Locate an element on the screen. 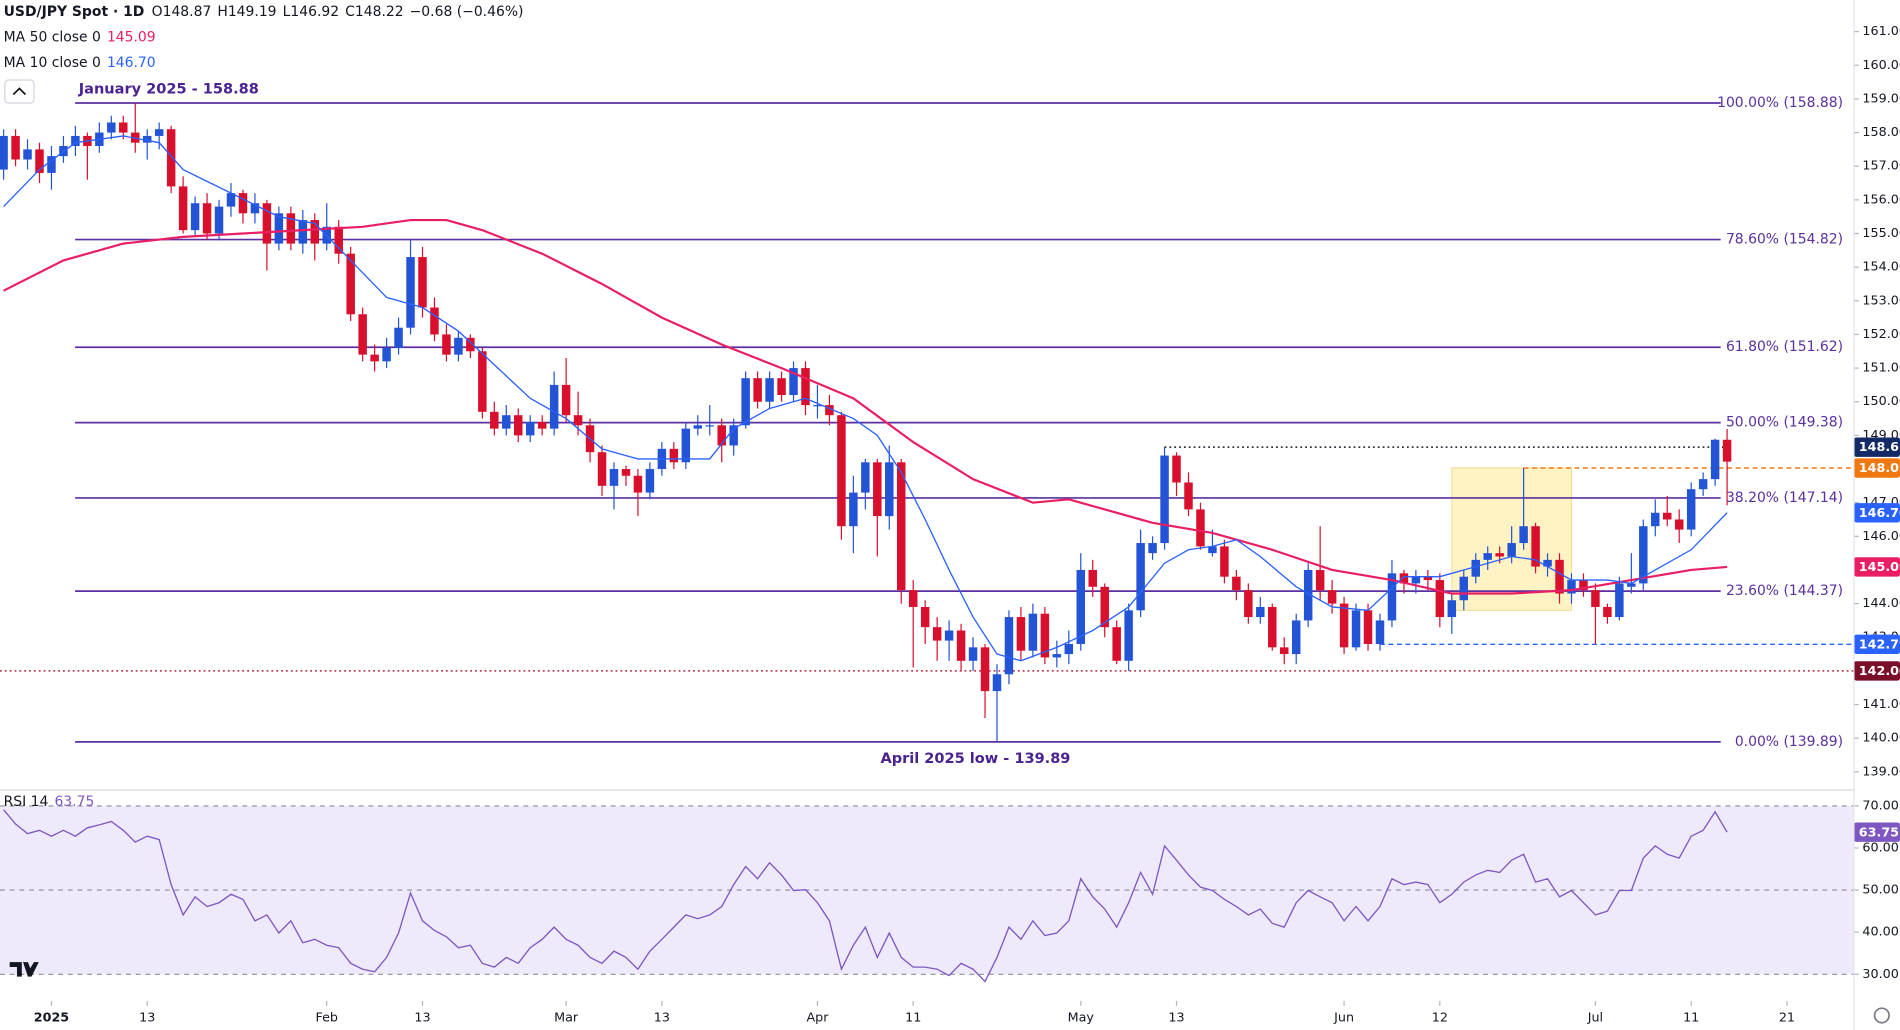  collapse-button is located at coordinates (19, 91).